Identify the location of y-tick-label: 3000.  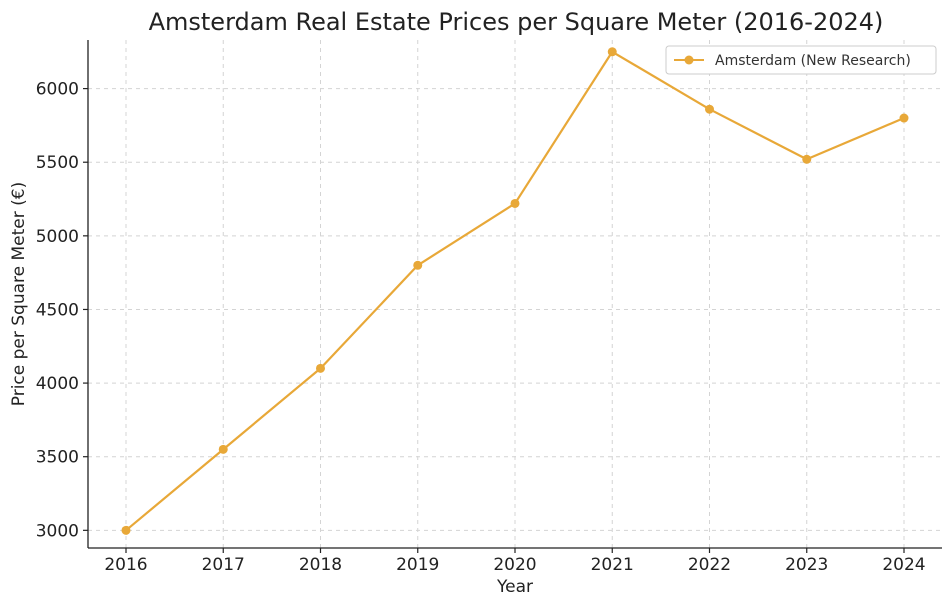
(57, 531).